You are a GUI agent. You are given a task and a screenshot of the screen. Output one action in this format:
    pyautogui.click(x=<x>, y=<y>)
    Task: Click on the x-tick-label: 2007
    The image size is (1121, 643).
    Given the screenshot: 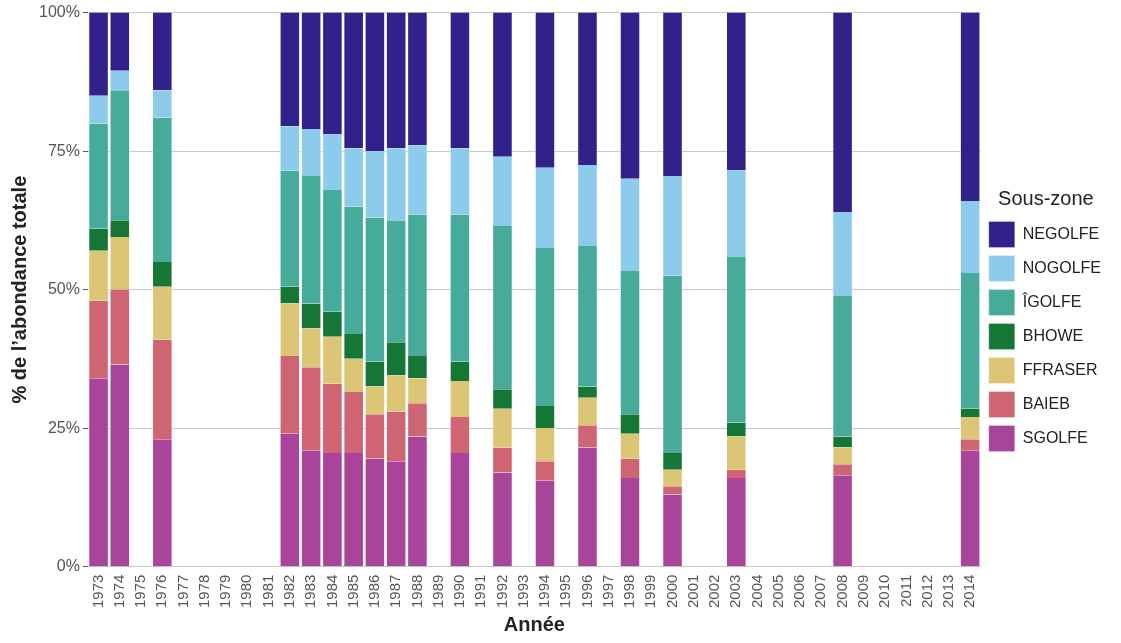 What is the action you would take?
    pyautogui.click(x=820, y=591)
    